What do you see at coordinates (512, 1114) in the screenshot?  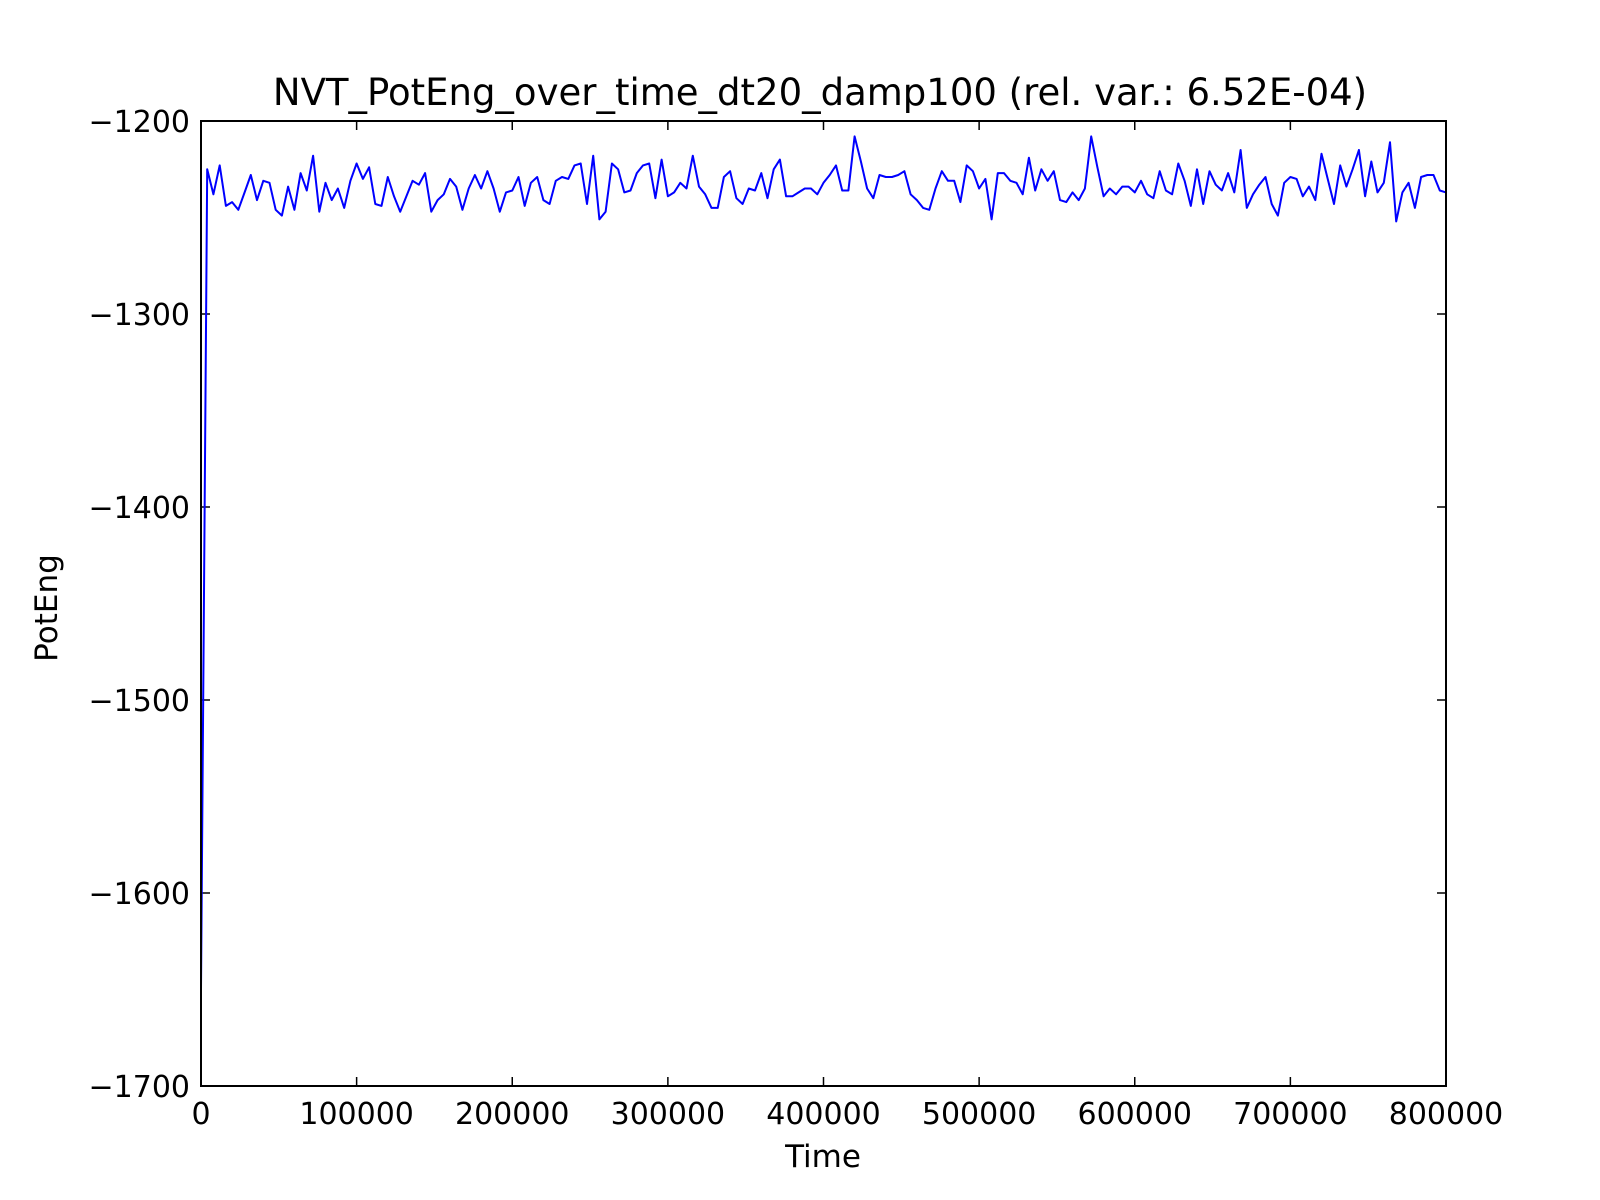 I see `x-tick-label: 200000` at bounding box center [512, 1114].